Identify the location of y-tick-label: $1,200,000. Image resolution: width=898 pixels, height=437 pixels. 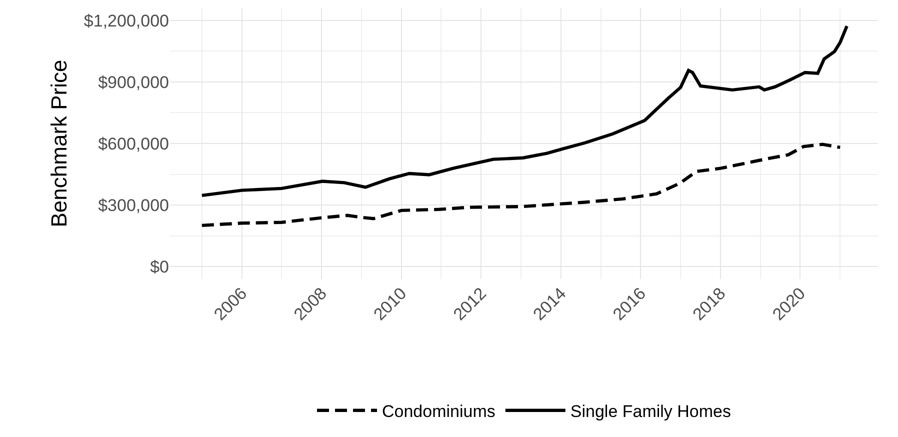
(126, 20).